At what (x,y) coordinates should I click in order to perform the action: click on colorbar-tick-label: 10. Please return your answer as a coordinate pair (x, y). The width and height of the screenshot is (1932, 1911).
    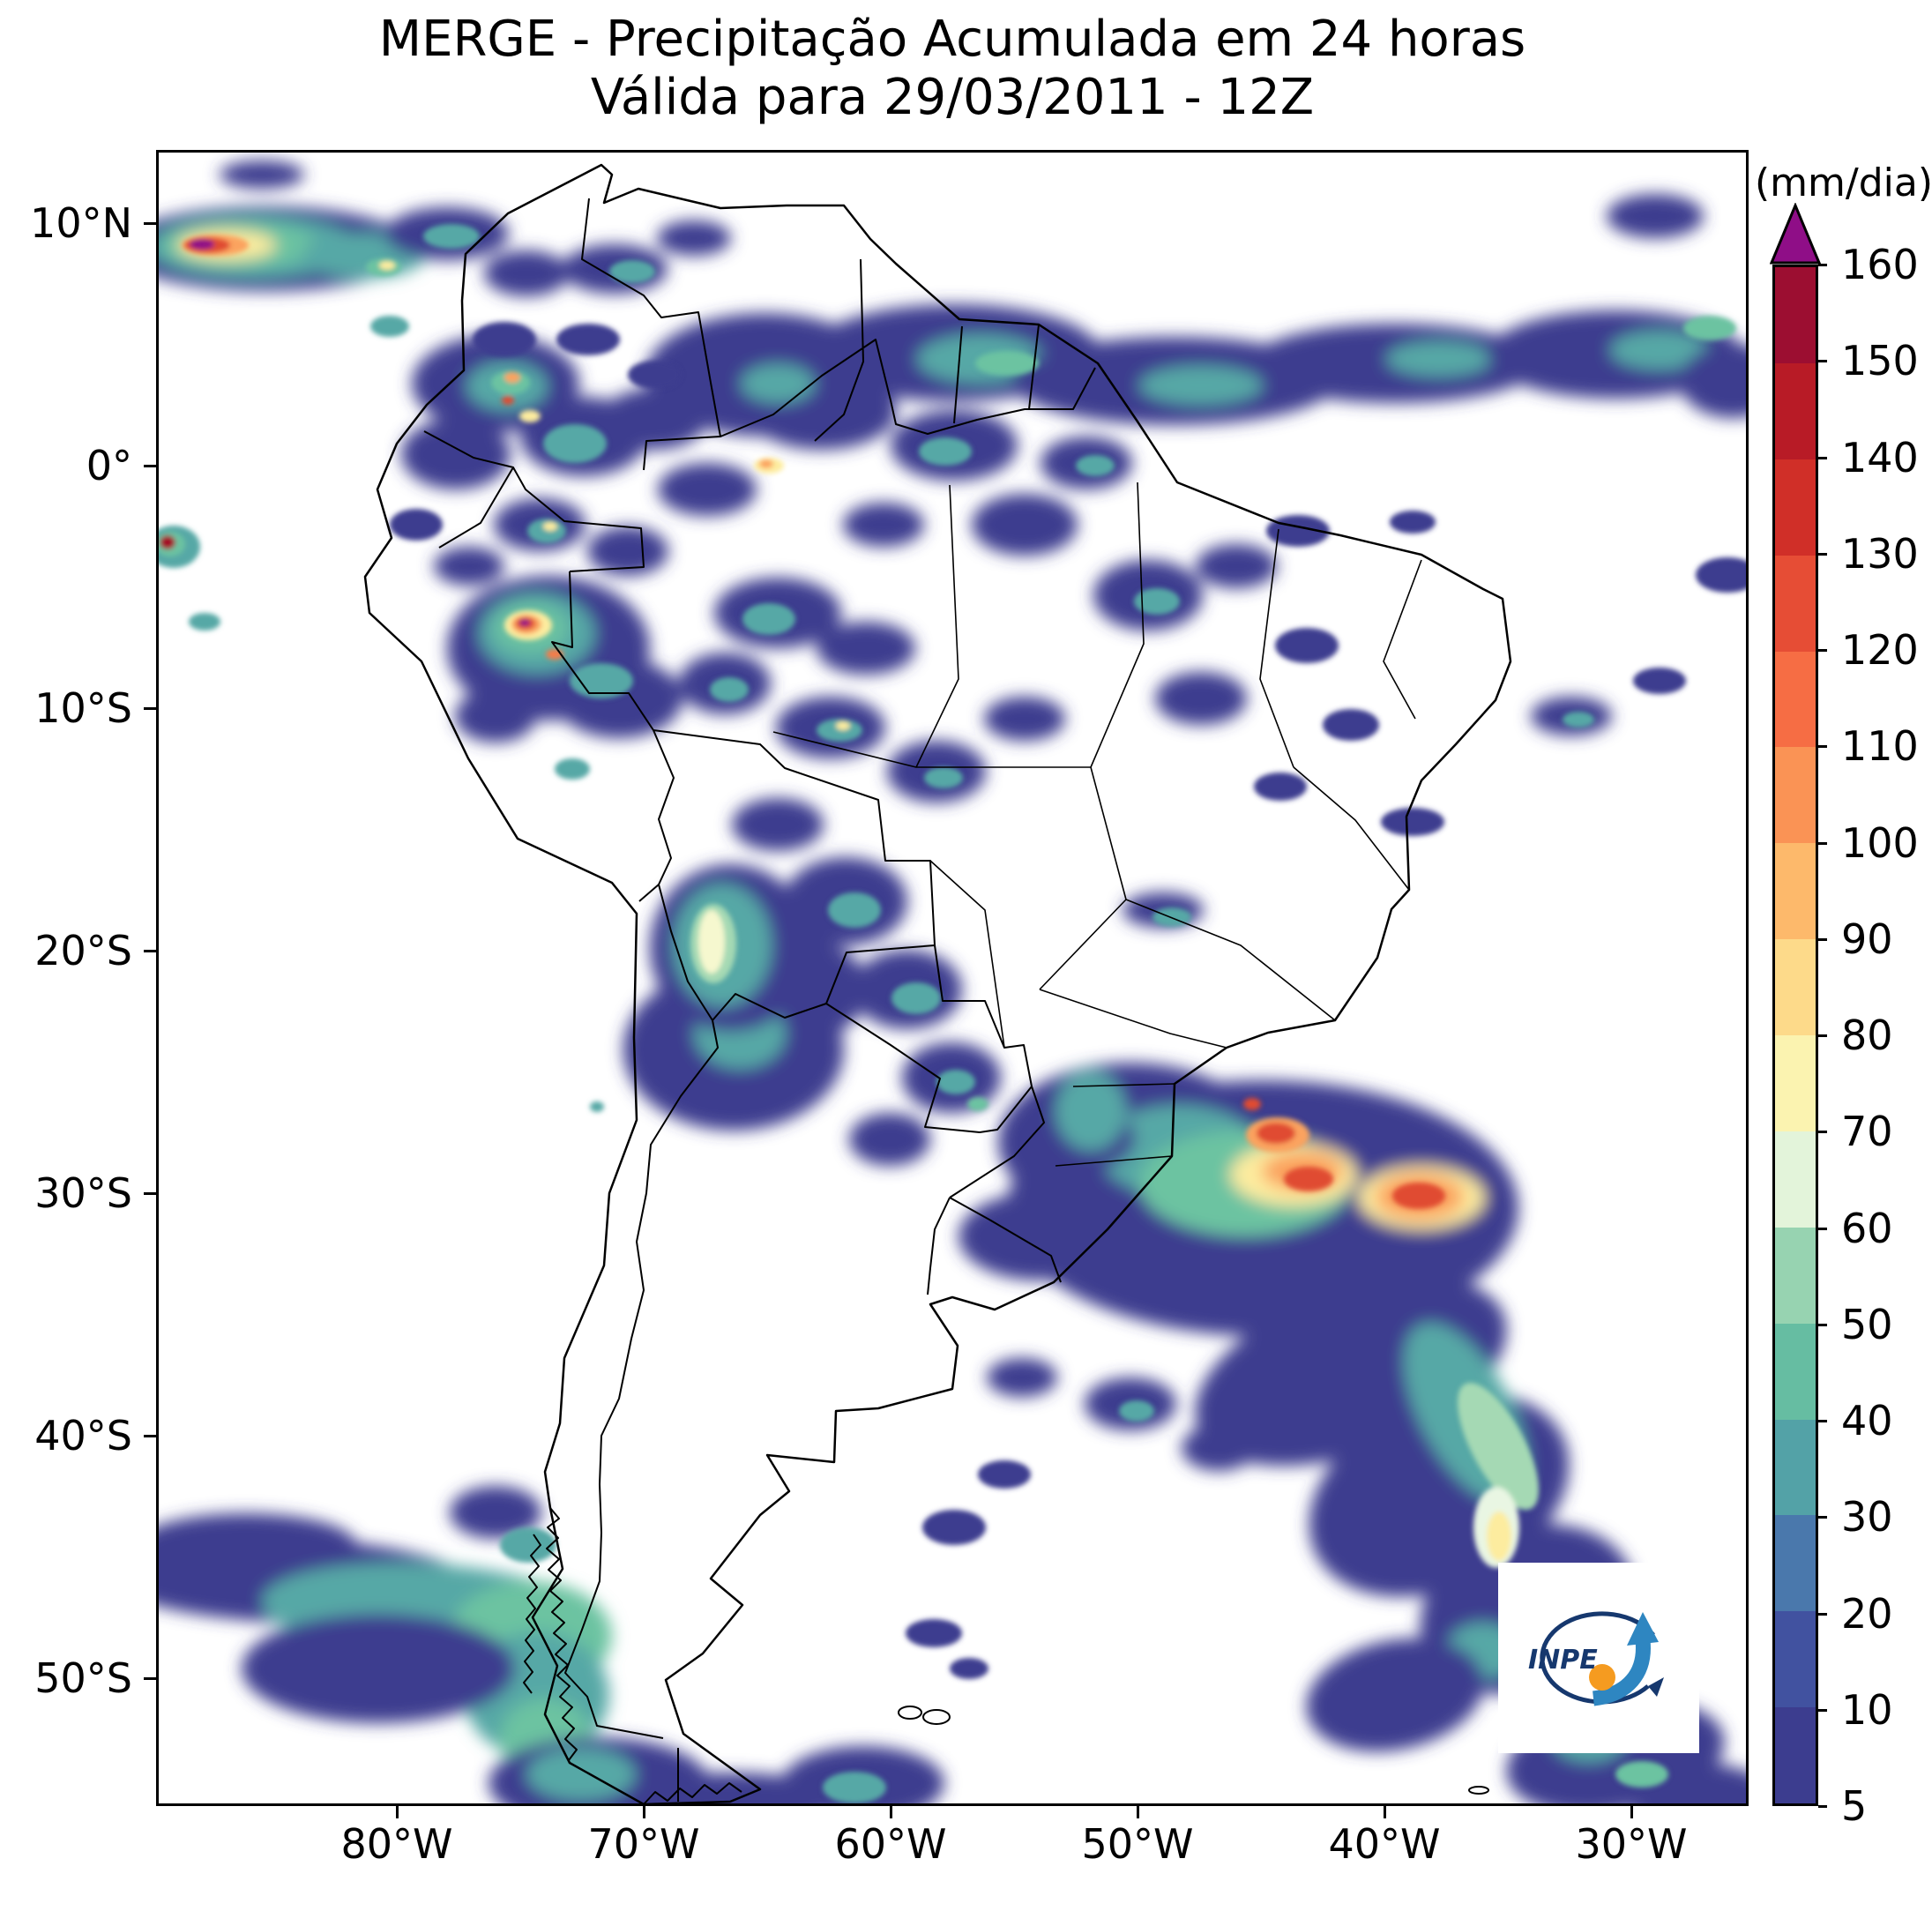
    Looking at the image, I should click on (1867, 1709).